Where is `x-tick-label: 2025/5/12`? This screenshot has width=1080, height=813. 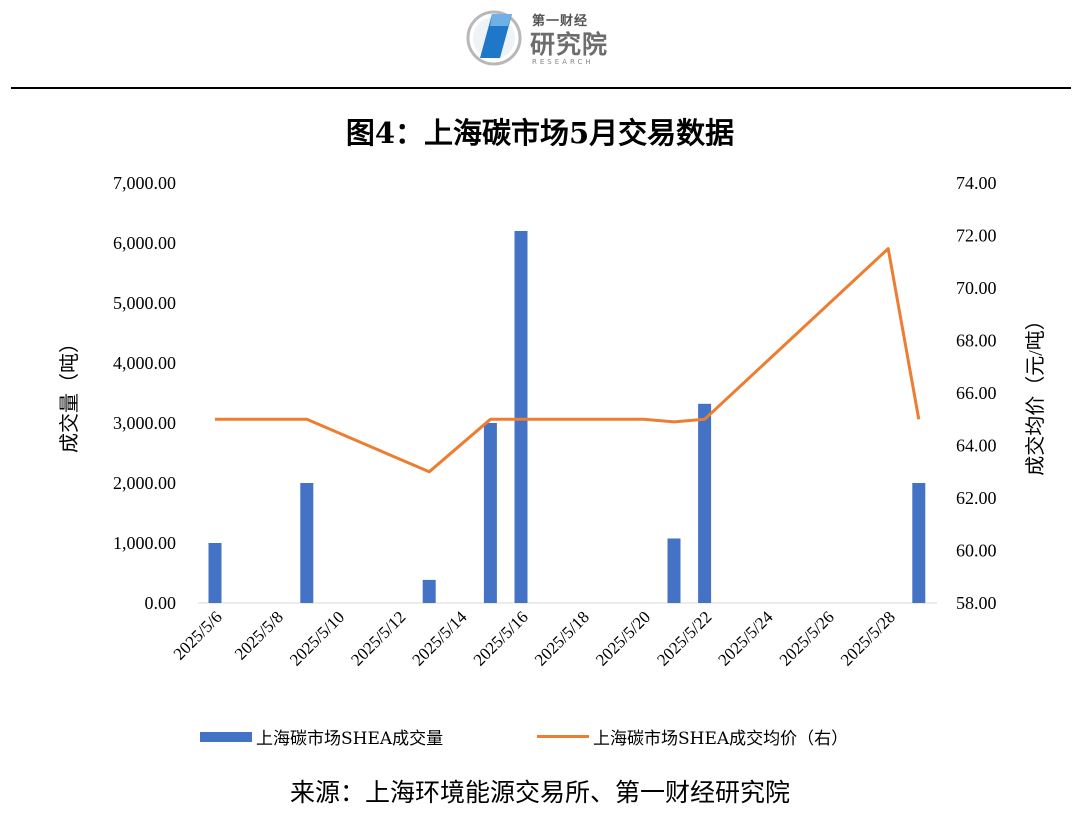
x-tick-label: 2025/5/12 is located at coordinates (378, 638).